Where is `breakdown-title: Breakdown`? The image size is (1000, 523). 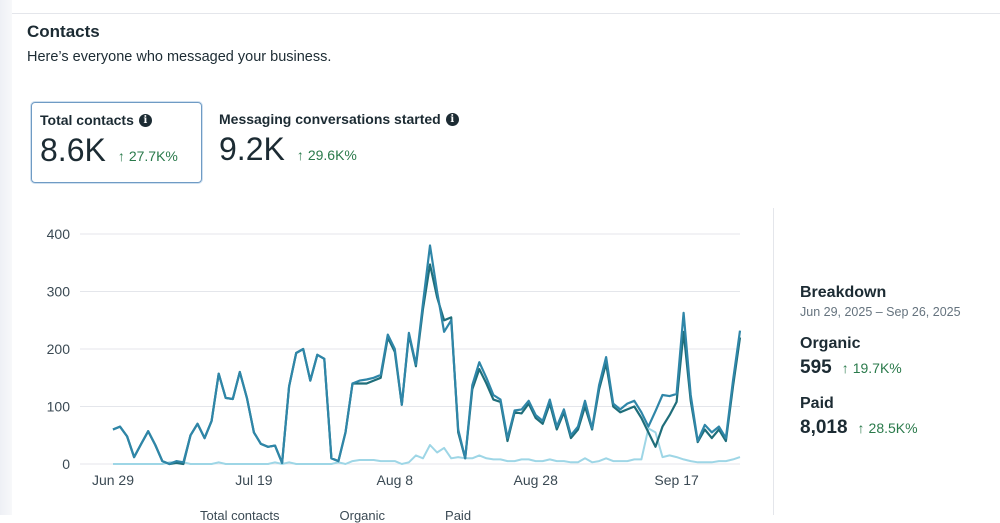 breakdown-title: Breakdown is located at coordinates (843, 292).